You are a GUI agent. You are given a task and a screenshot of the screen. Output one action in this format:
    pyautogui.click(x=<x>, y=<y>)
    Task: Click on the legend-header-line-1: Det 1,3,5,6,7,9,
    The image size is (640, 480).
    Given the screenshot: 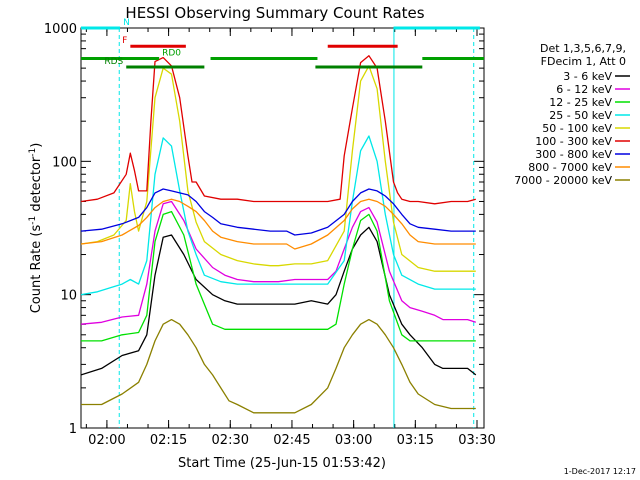 What is the action you would take?
    pyautogui.click(x=583, y=48)
    